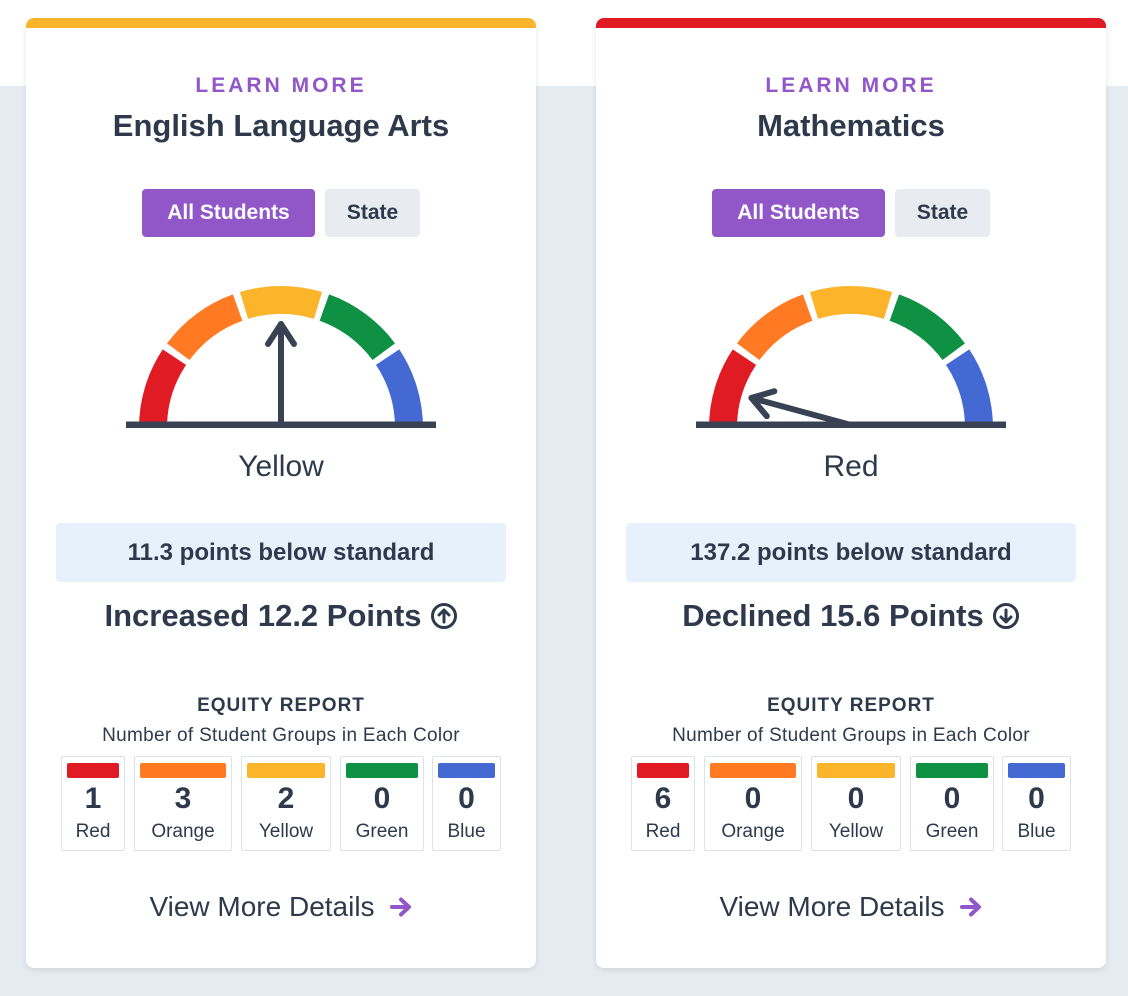 This screenshot has width=1128, height=996. Describe the element at coordinates (281, 125) in the screenshot. I see `subject-title: English Language Arts` at that location.